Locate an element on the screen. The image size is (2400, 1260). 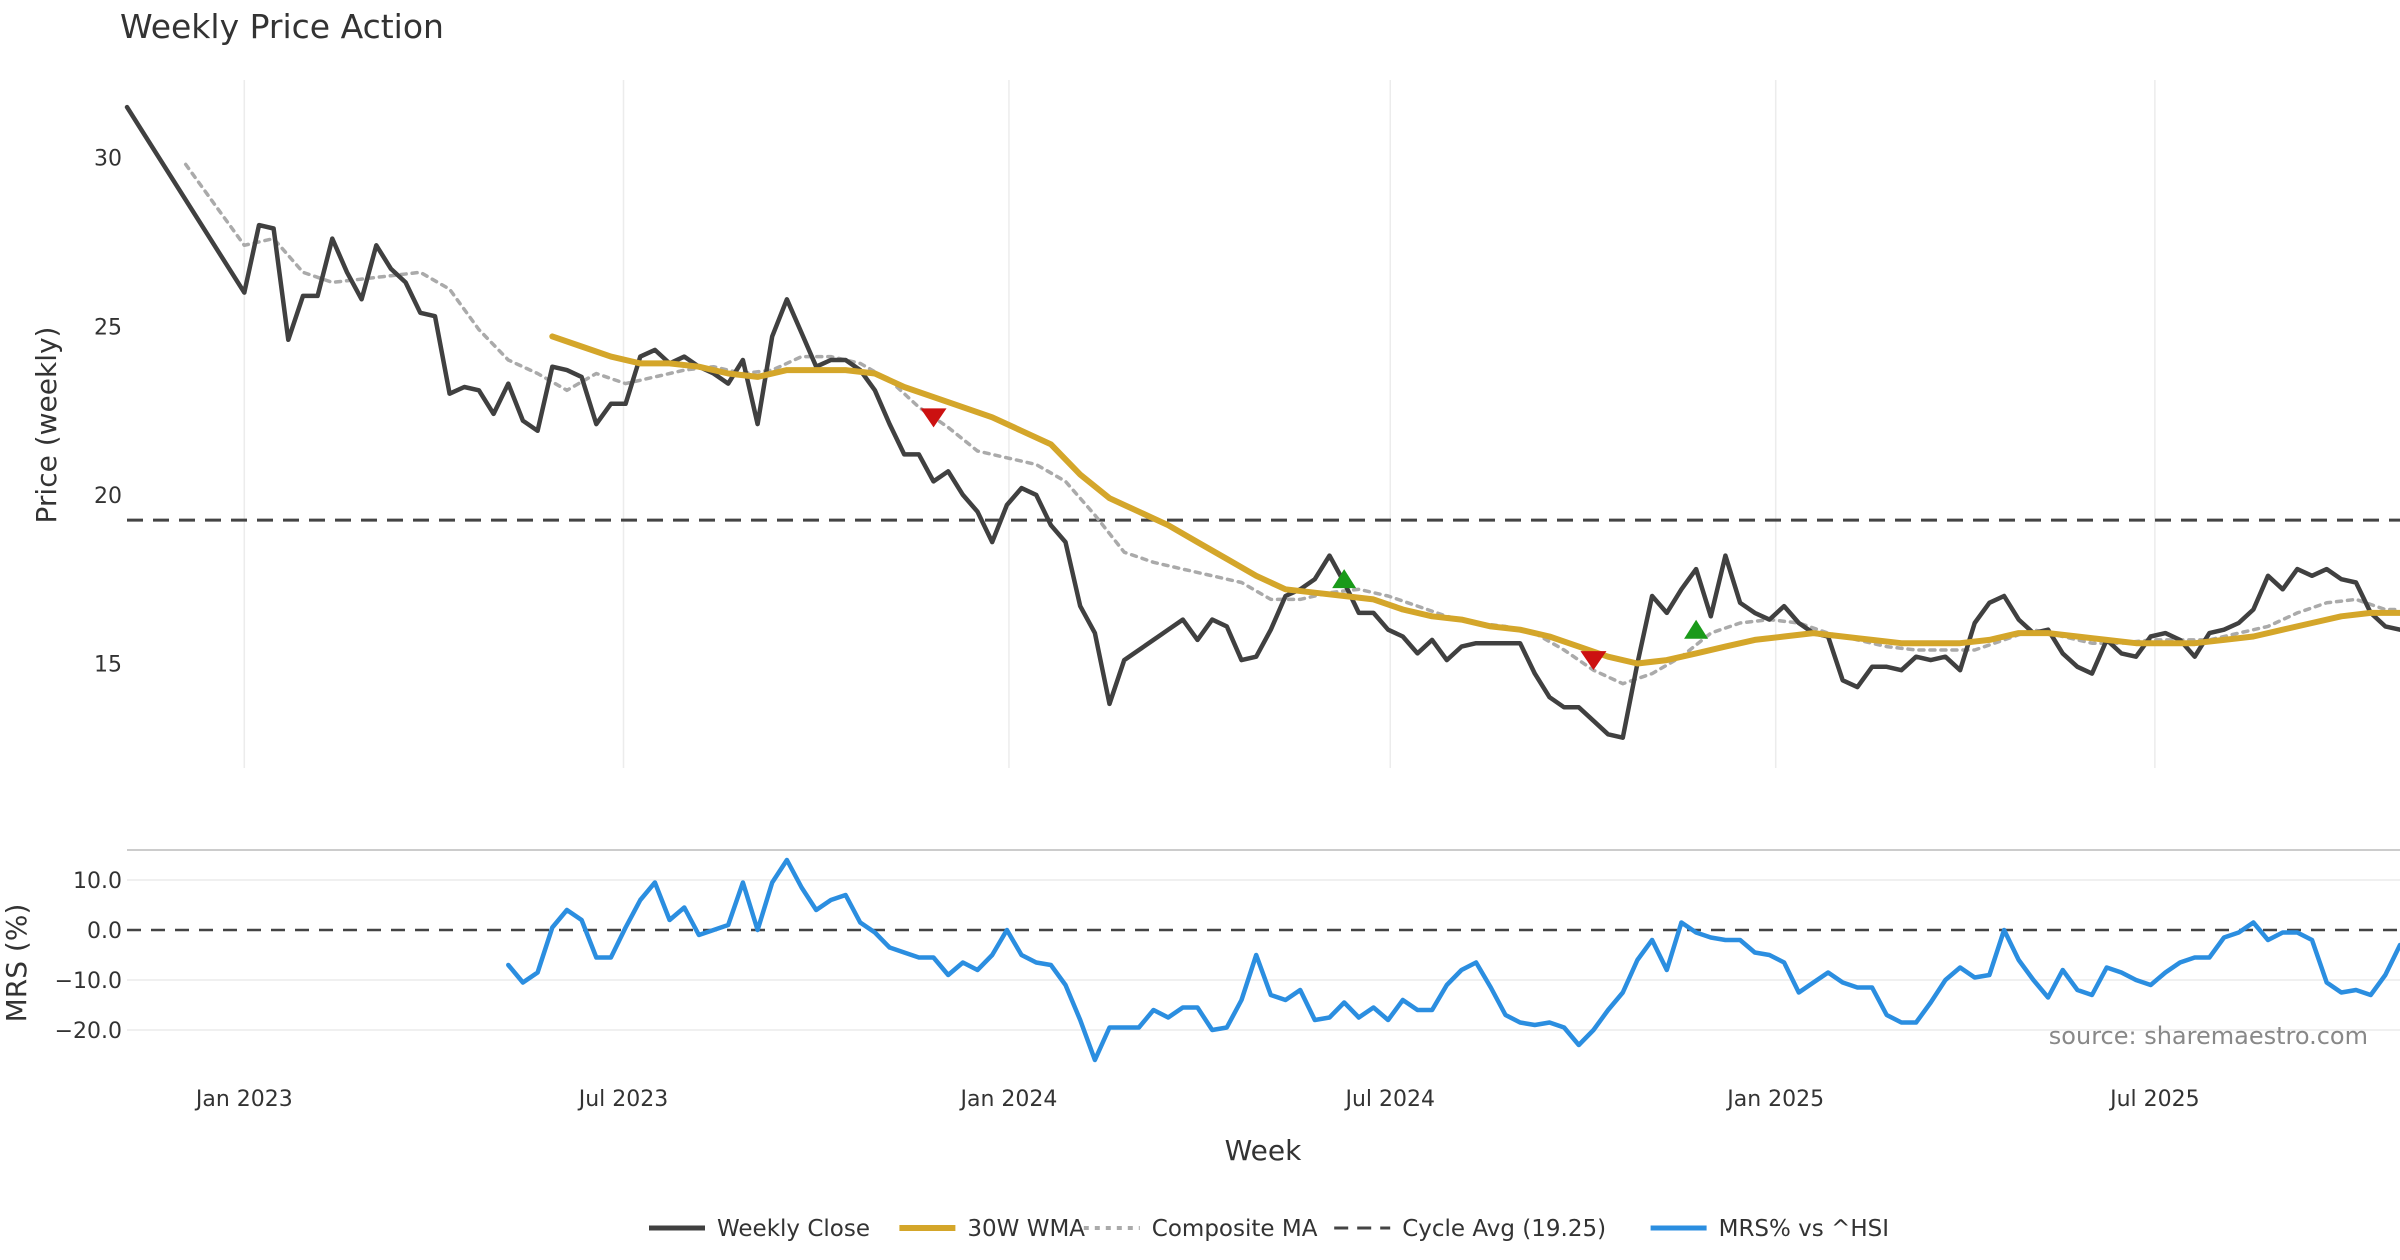
legend-item-close: Weekly Close is located at coordinates (759, 1229).